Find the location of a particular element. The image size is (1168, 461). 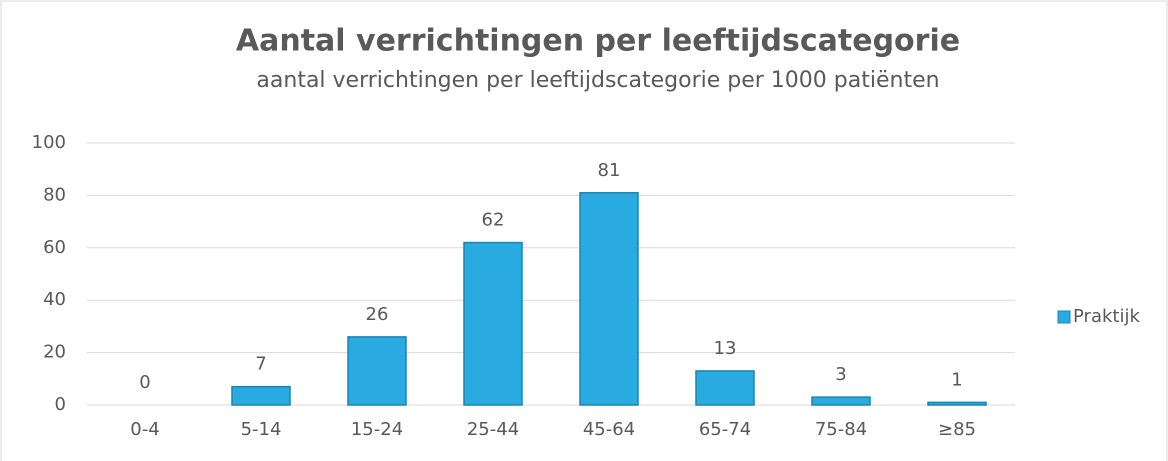

x-tick-label: 5-14 is located at coordinates (261, 429).